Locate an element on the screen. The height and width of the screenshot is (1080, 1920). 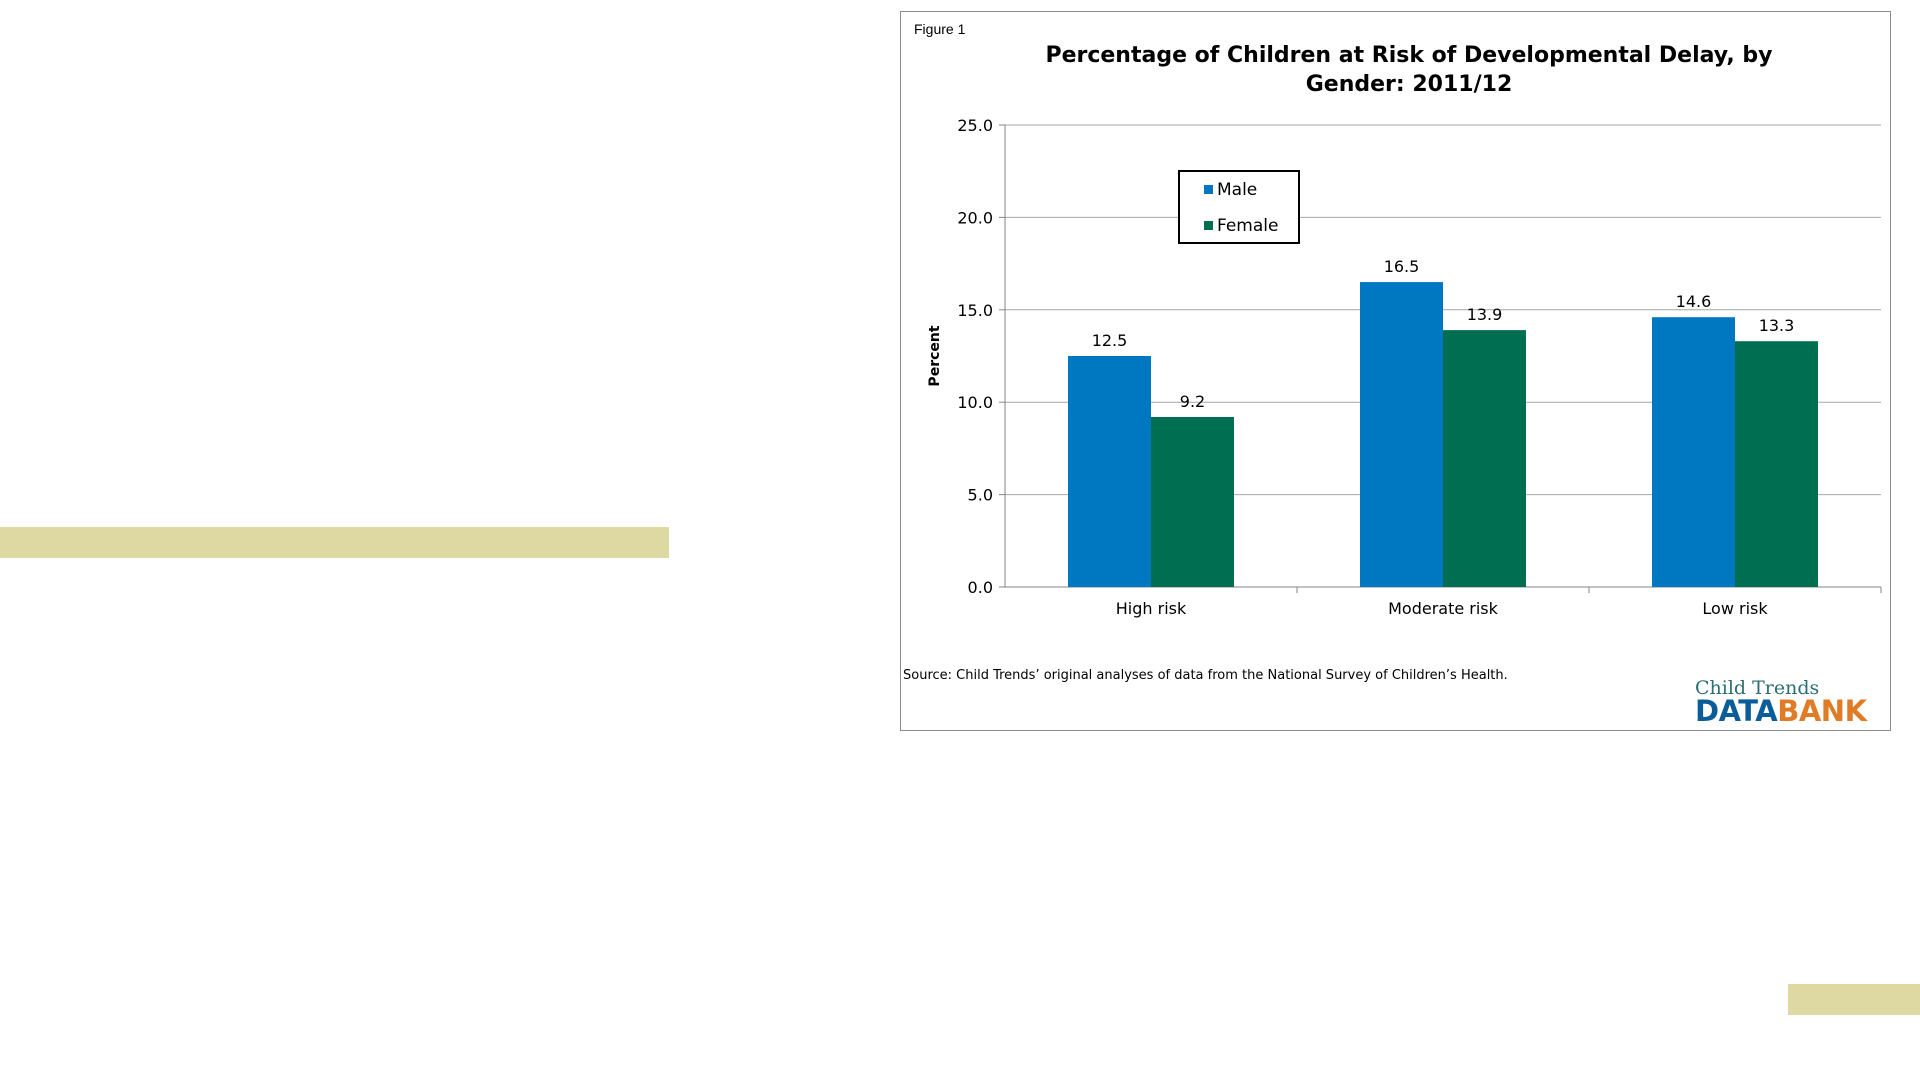
bar-male-moderate-risk is located at coordinates (1401, 434).